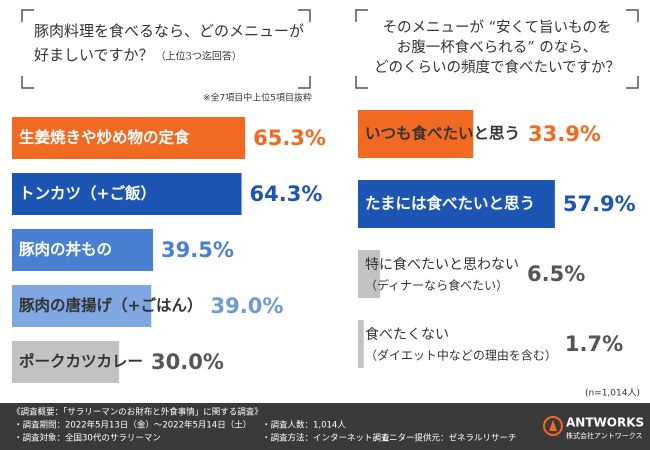 This screenshot has height=450, width=650. I want to click on value-label: 65.3%, so click(289, 138).